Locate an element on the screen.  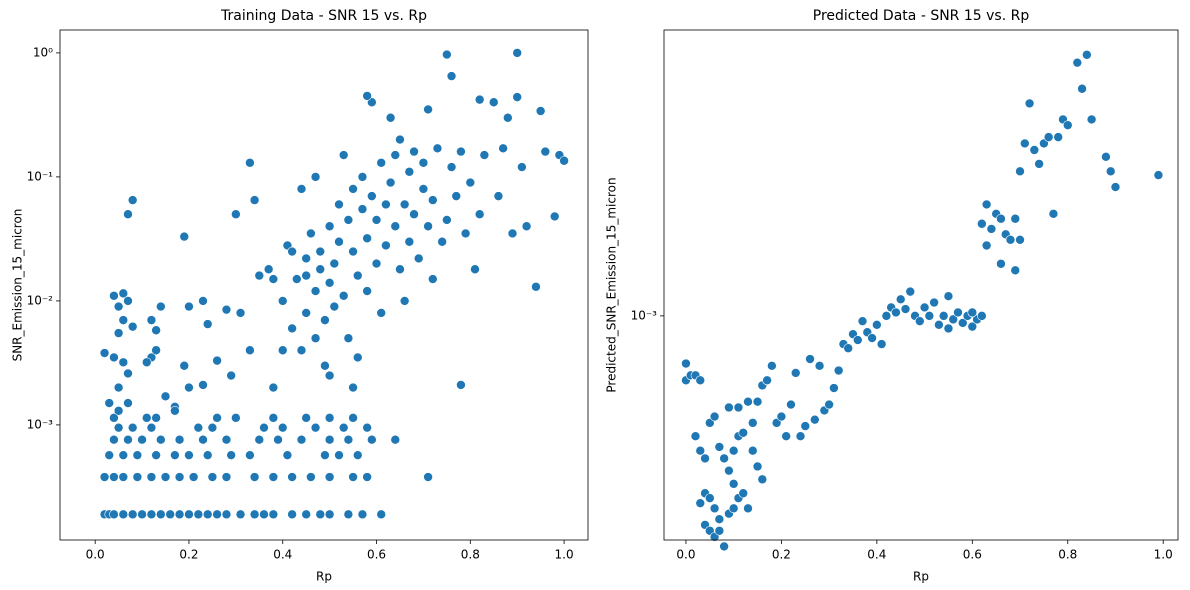
x-tick-label: 0.4 is located at coordinates (282, 555).